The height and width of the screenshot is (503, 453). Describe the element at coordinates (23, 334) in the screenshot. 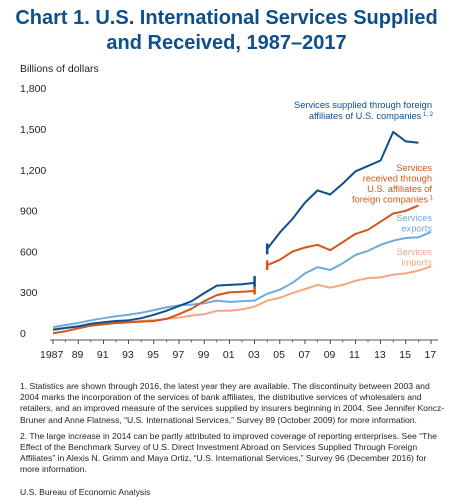

I see `y-tick-label: 0` at that location.